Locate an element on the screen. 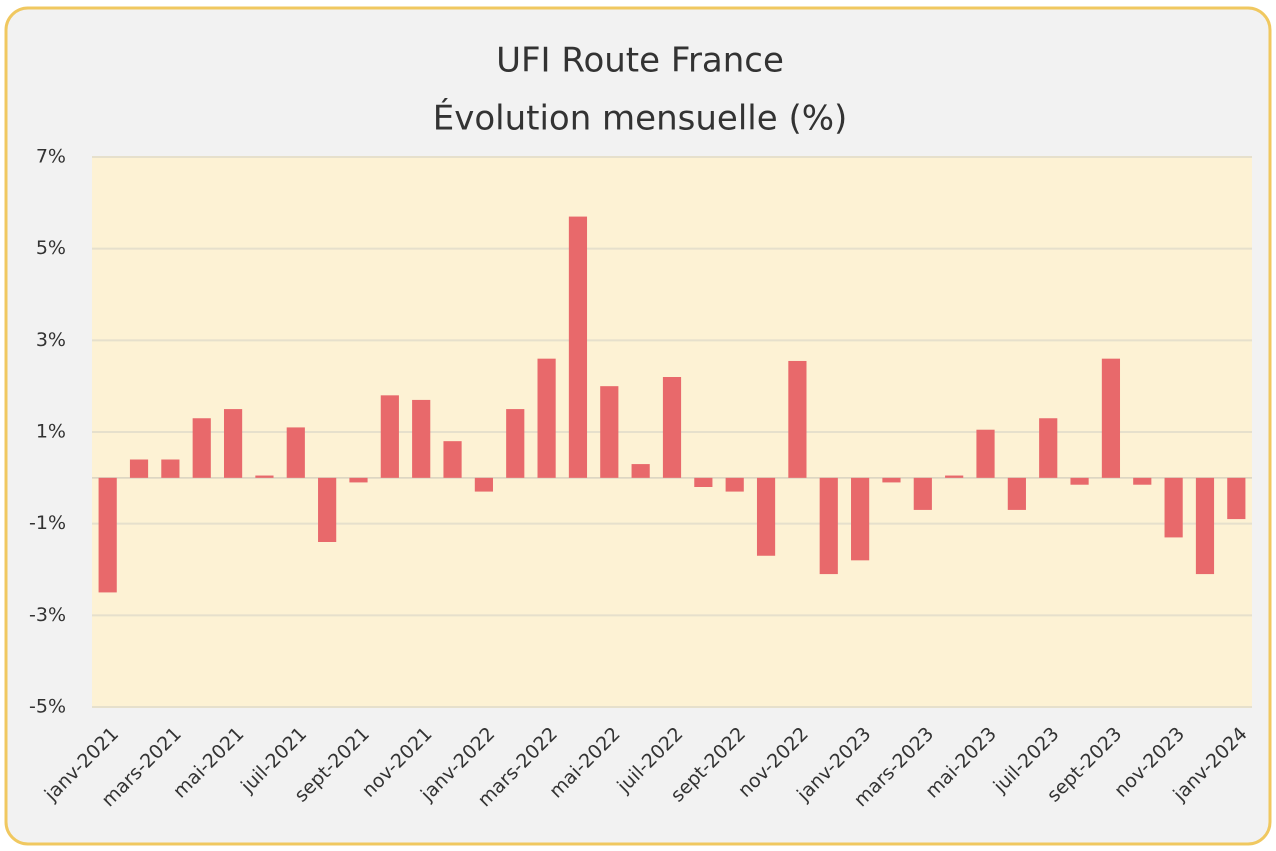 Image resolution: width=1276 pixels, height=851 pixels. y-tick-label: 3% is located at coordinates (51, 340).